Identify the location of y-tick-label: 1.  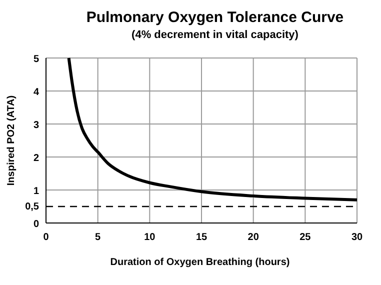
(36, 191).